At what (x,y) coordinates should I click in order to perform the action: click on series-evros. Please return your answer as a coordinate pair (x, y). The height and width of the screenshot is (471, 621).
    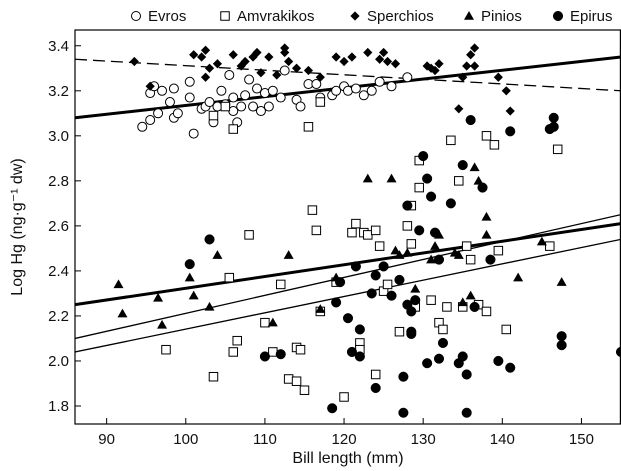
    Looking at the image, I should click on (275, 102).